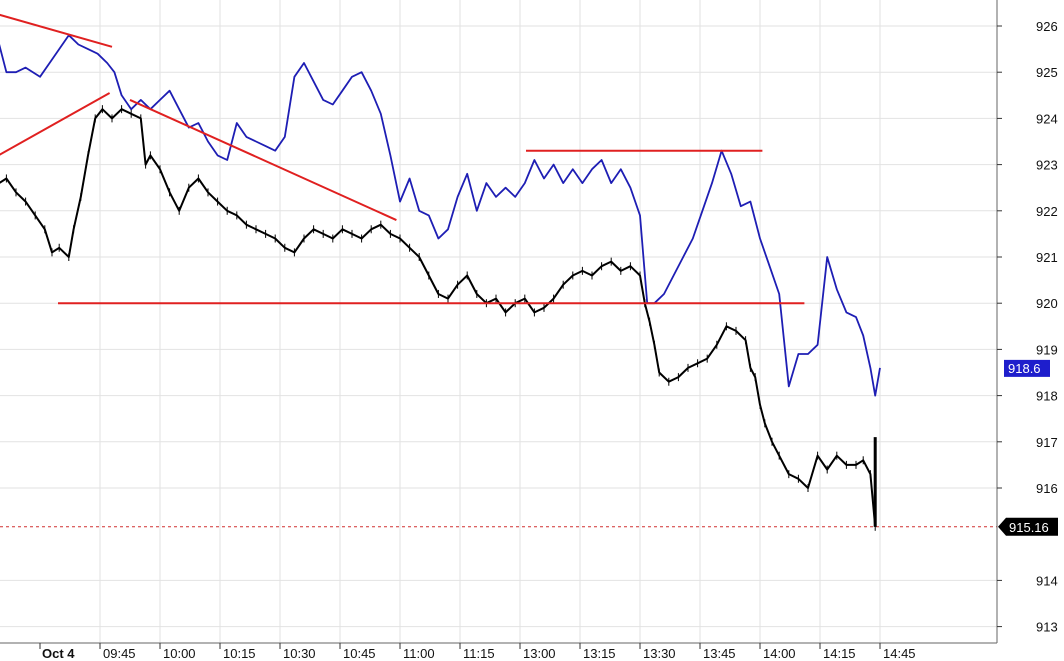 The image size is (1064, 661). Describe the element at coordinates (1047, 580) in the screenshot. I see `y-tick-label: 914` at that location.